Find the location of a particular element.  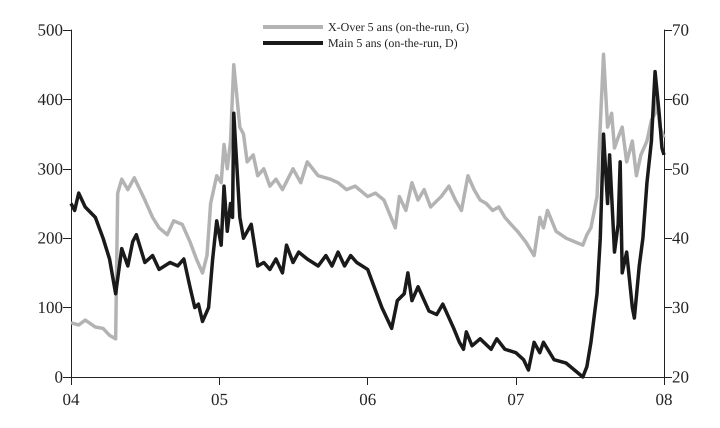

y2-tick-label: 20 is located at coordinates (680, 377).